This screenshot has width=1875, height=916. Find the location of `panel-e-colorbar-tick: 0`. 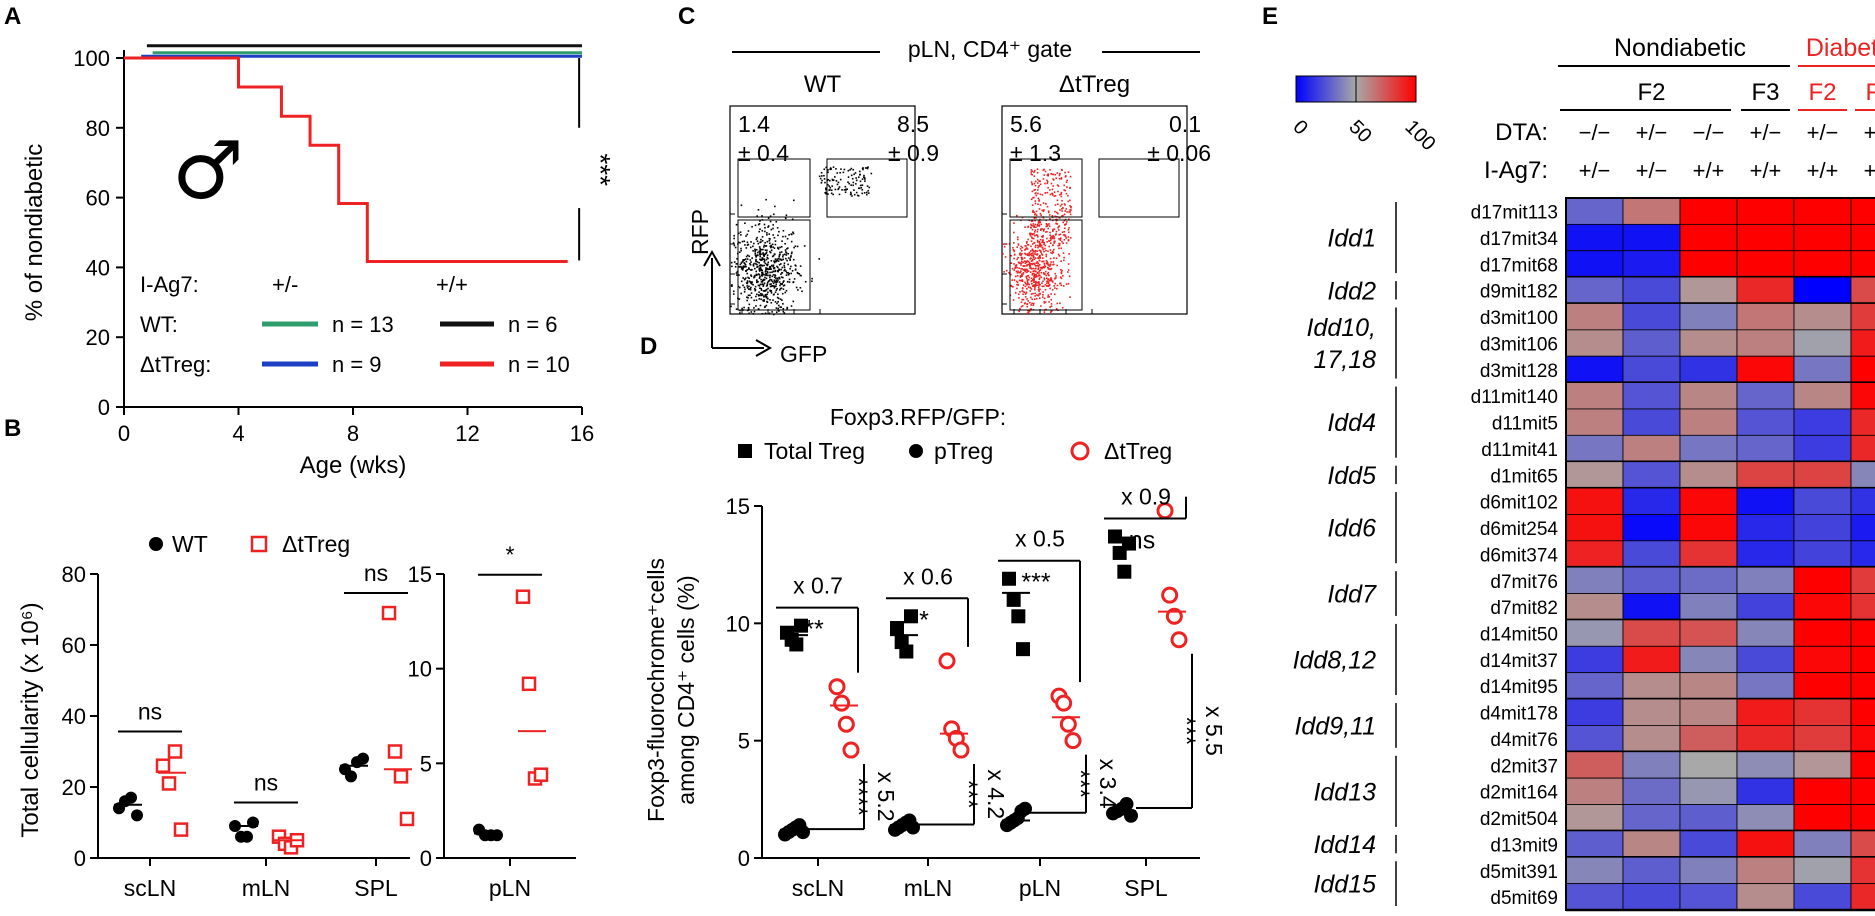

panel-e-colorbar-tick: 0 is located at coordinates (1299, 127).